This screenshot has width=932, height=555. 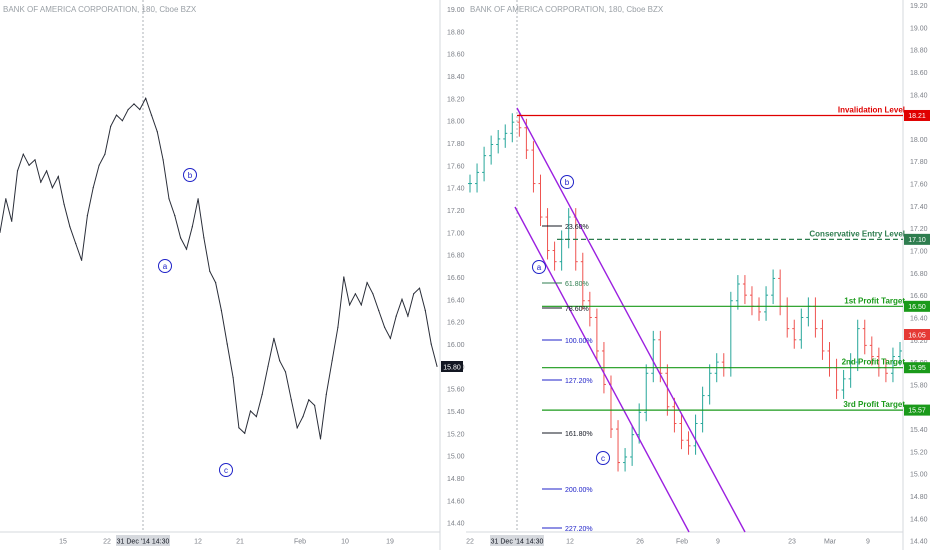 What do you see at coordinates (456, 233) in the screenshot?
I see `left-y-tick: 17.00` at bounding box center [456, 233].